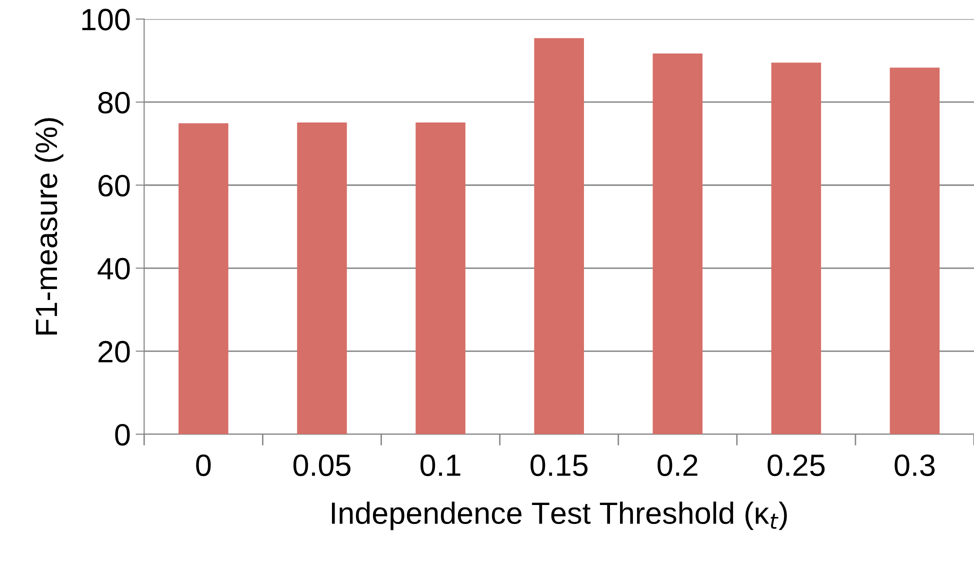 This screenshot has height=561, width=974. I want to click on y-tick-label: 20, so click(114, 351).